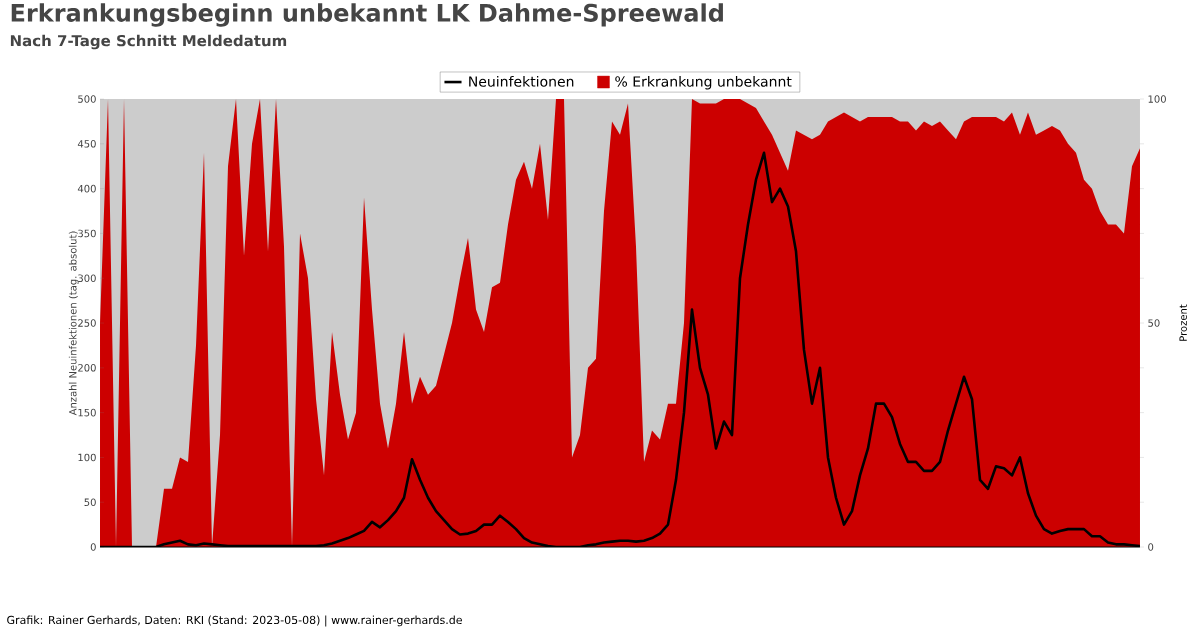  I want to click on y-tick-label: 150, so click(87, 412).